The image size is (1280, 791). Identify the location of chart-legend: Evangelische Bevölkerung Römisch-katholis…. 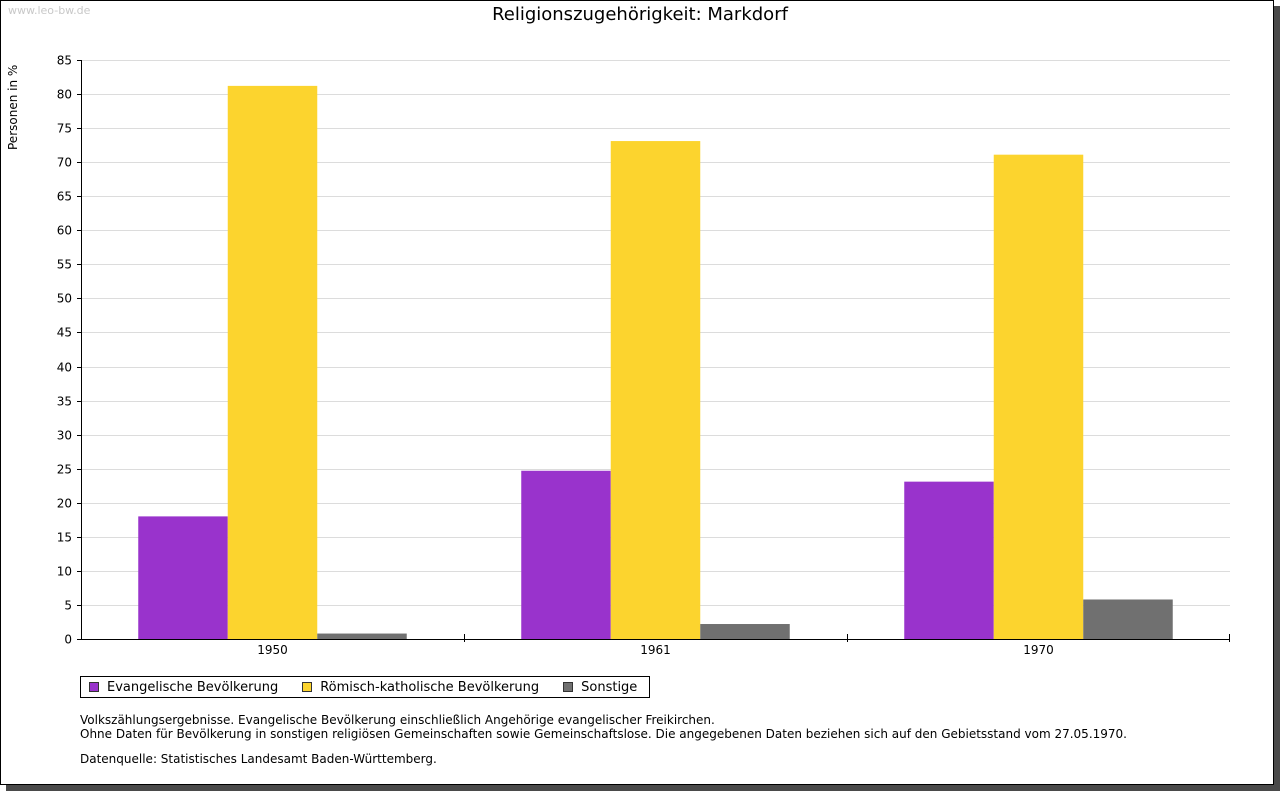
(365, 687).